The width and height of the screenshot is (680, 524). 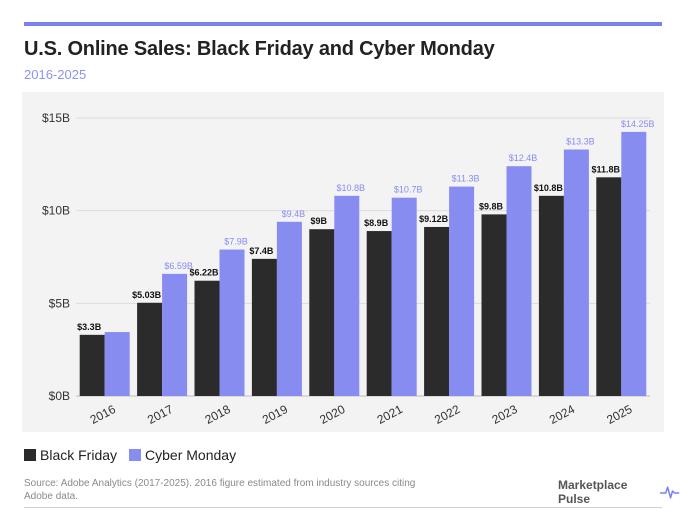 What do you see at coordinates (343, 24) in the screenshot?
I see `top-accent-rule` at bounding box center [343, 24].